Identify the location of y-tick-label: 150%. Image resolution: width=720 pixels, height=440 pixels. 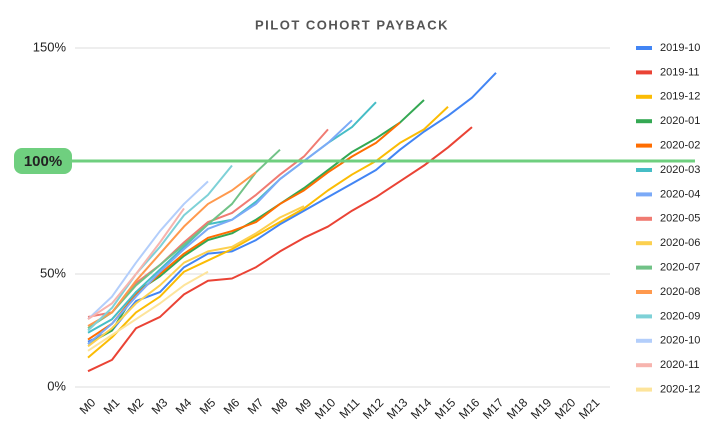
(50, 46).